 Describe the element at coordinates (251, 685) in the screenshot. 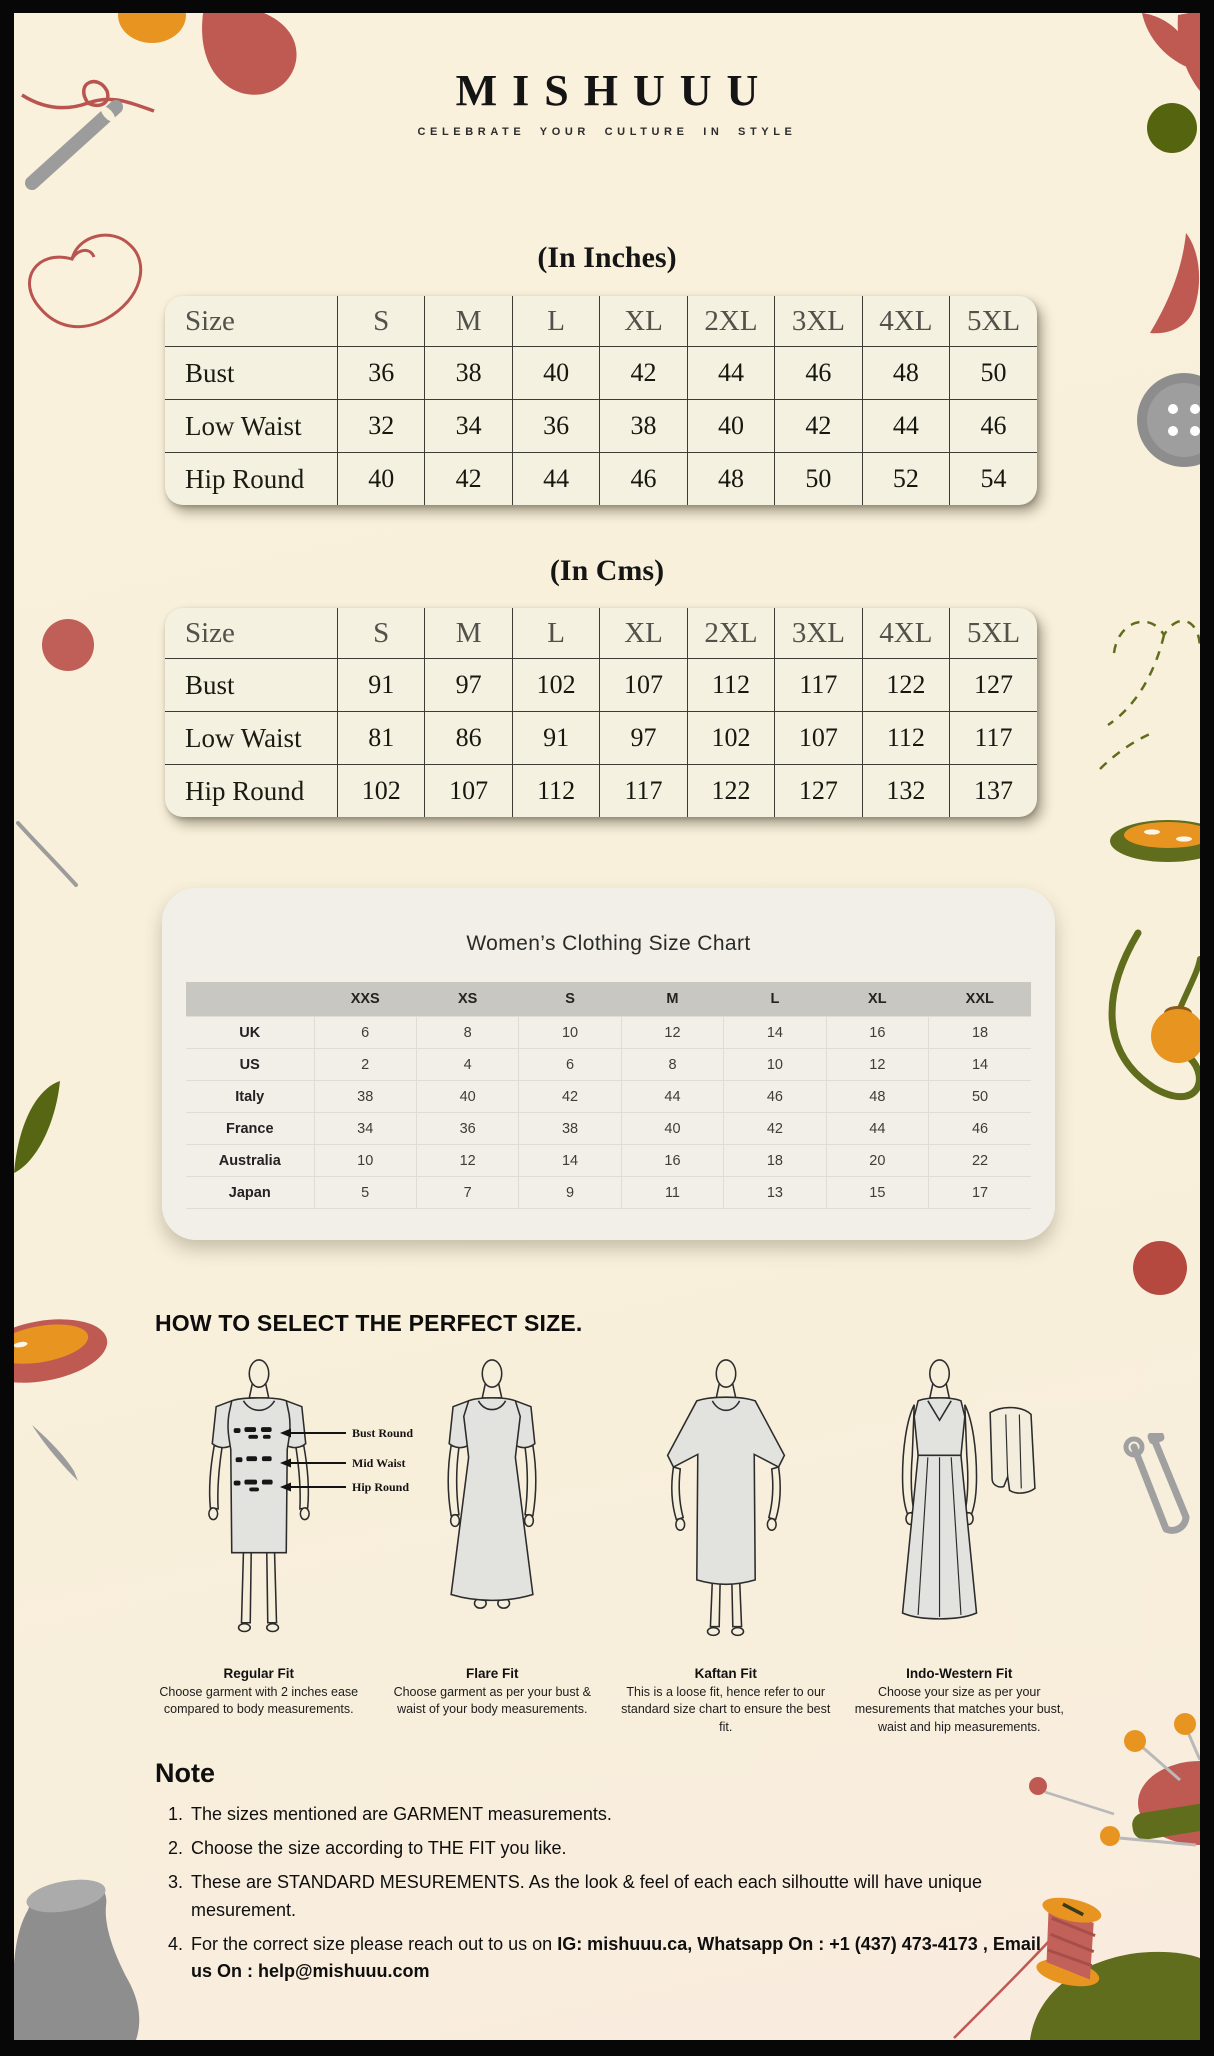

I see `row-label-cell: Bust` at that location.